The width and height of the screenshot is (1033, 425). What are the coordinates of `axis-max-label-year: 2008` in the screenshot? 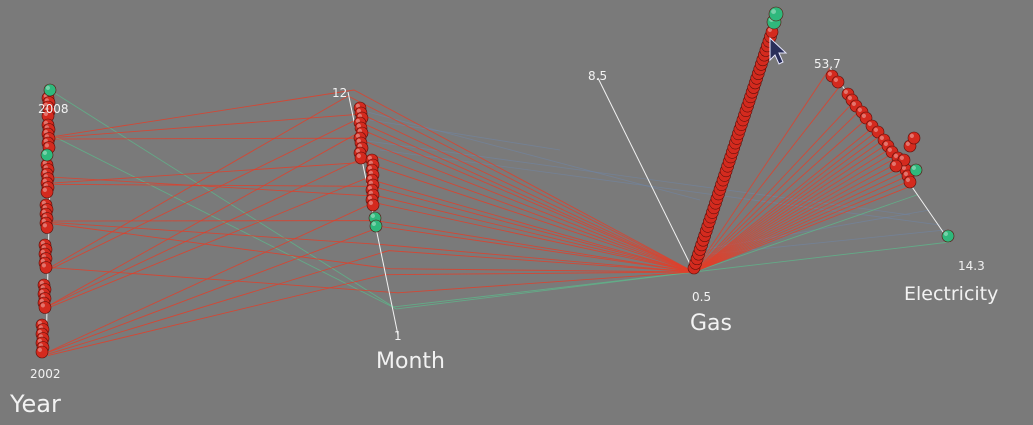 It's located at (53, 109).